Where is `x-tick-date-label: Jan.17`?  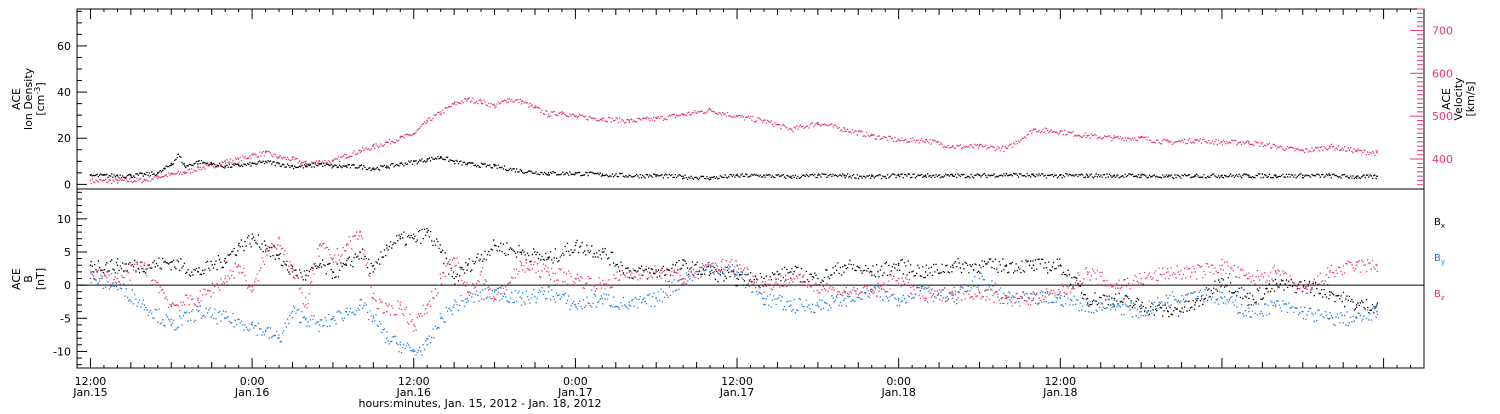
x-tick-date-label: Jan.17 is located at coordinates (736, 392).